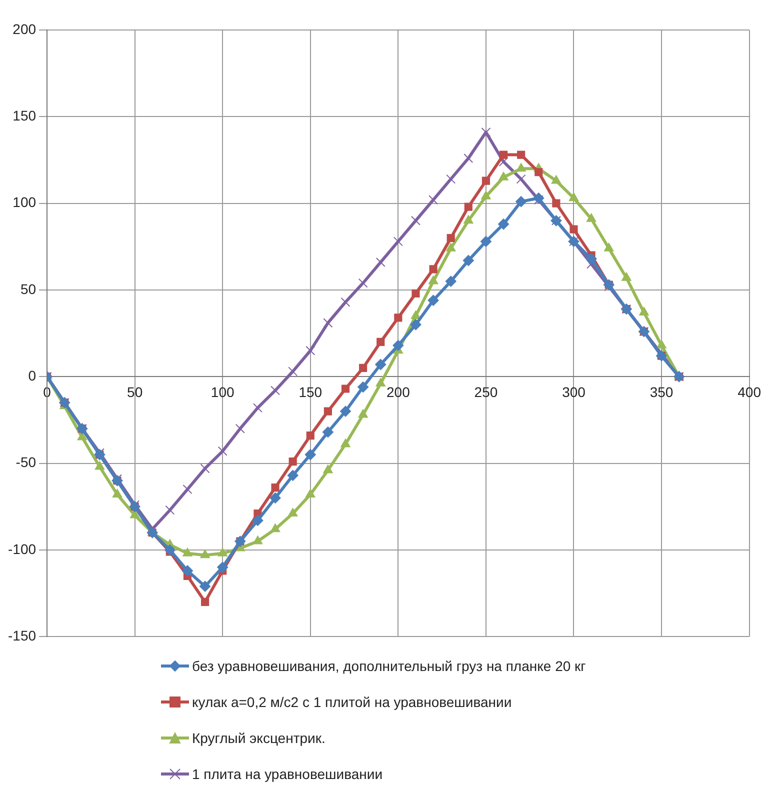 This screenshot has width=764, height=796. What do you see at coordinates (662, 392) in the screenshot?
I see `x-tick-label: 350` at bounding box center [662, 392].